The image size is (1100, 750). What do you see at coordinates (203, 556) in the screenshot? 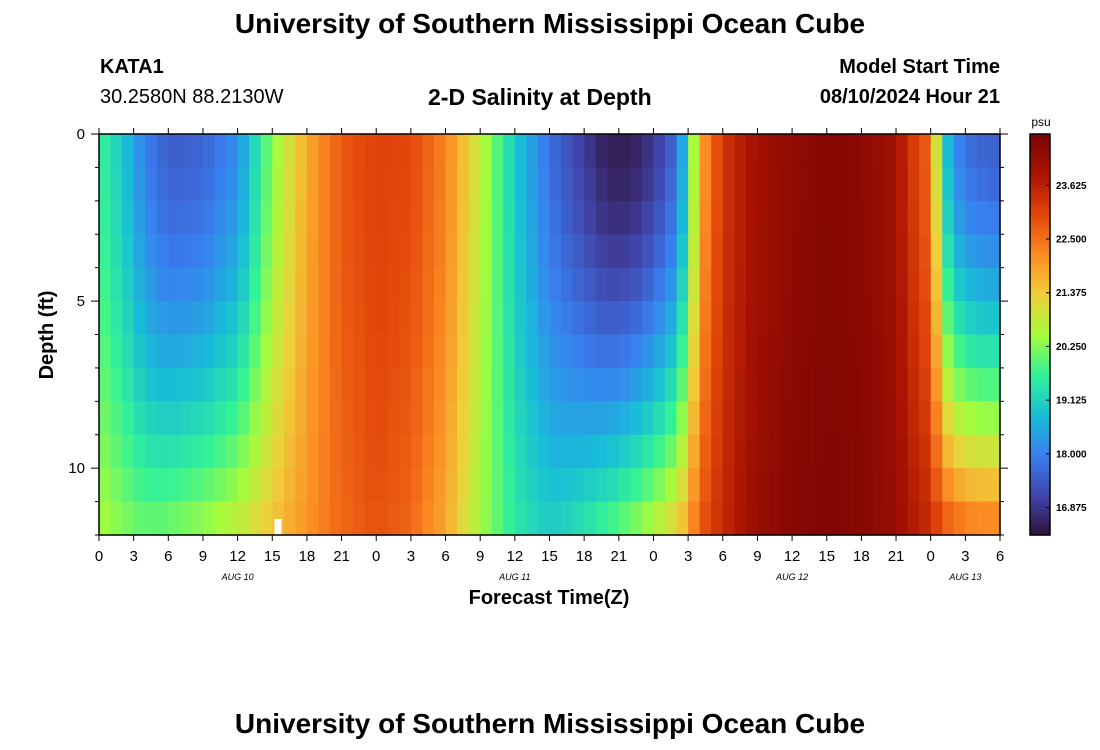
I see `x-tick-label: 9` at bounding box center [203, 556].